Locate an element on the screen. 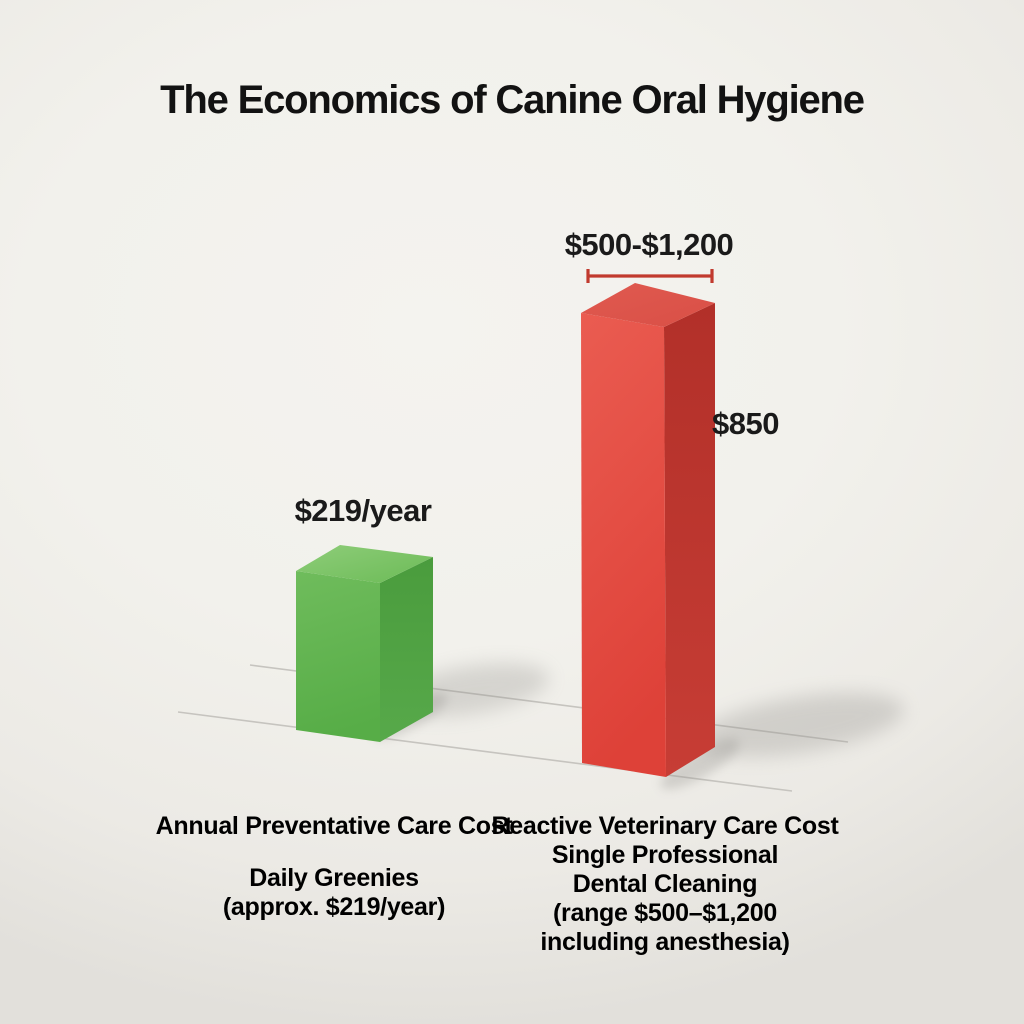 The height and width of the screenshot is (1024, 1024). red-bar-top-face is located at coordinates (648, 305).